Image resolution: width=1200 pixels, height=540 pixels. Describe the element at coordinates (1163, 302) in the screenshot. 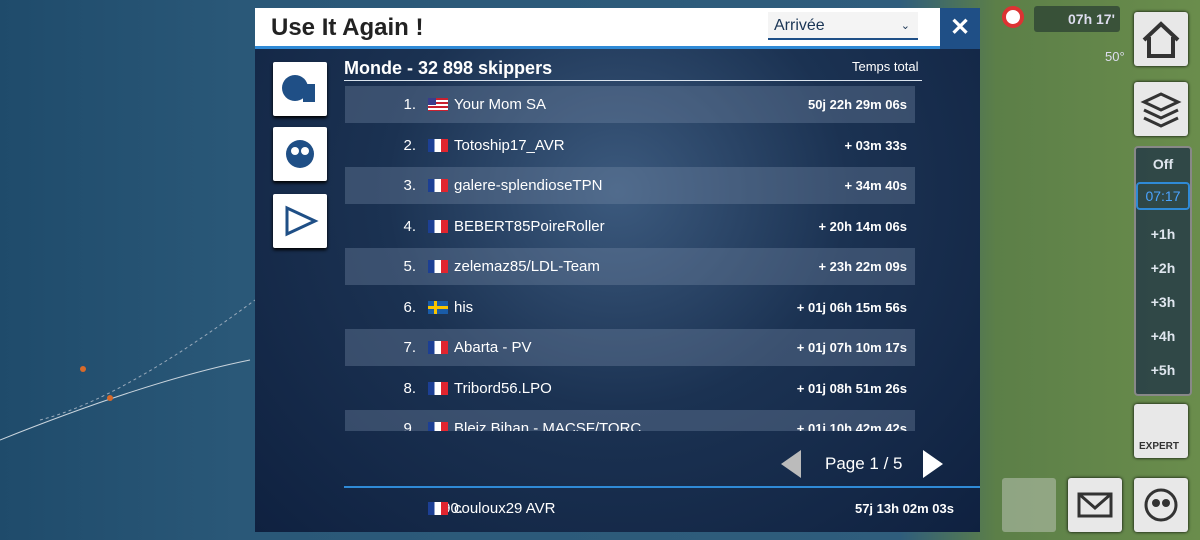

I see `time-option: +3h` at that location.